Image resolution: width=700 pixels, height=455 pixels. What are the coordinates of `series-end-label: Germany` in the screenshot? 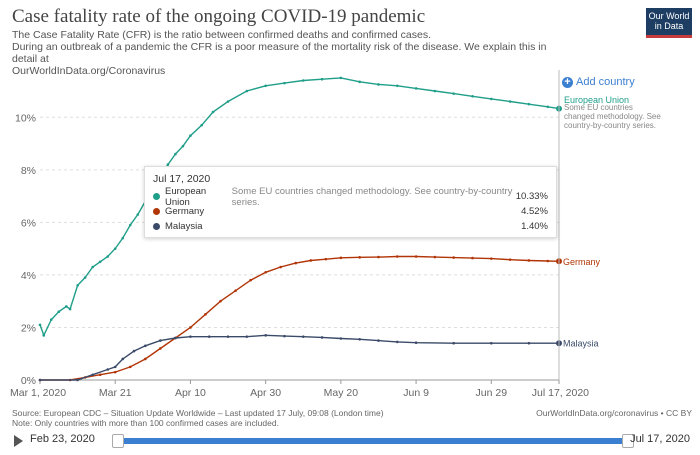 It's located at (582, 262).